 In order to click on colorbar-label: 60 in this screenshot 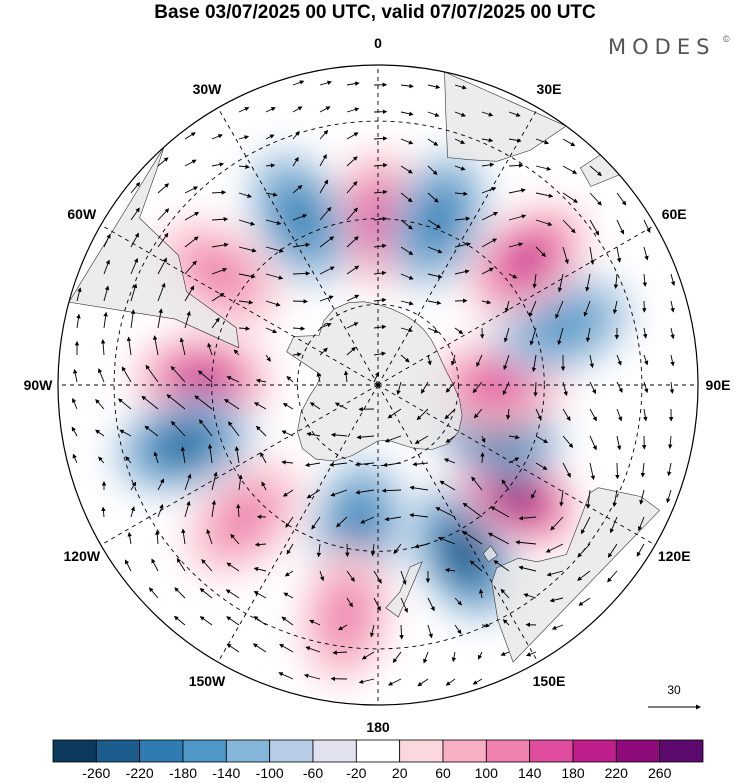, I will do `click(443, 773)`.